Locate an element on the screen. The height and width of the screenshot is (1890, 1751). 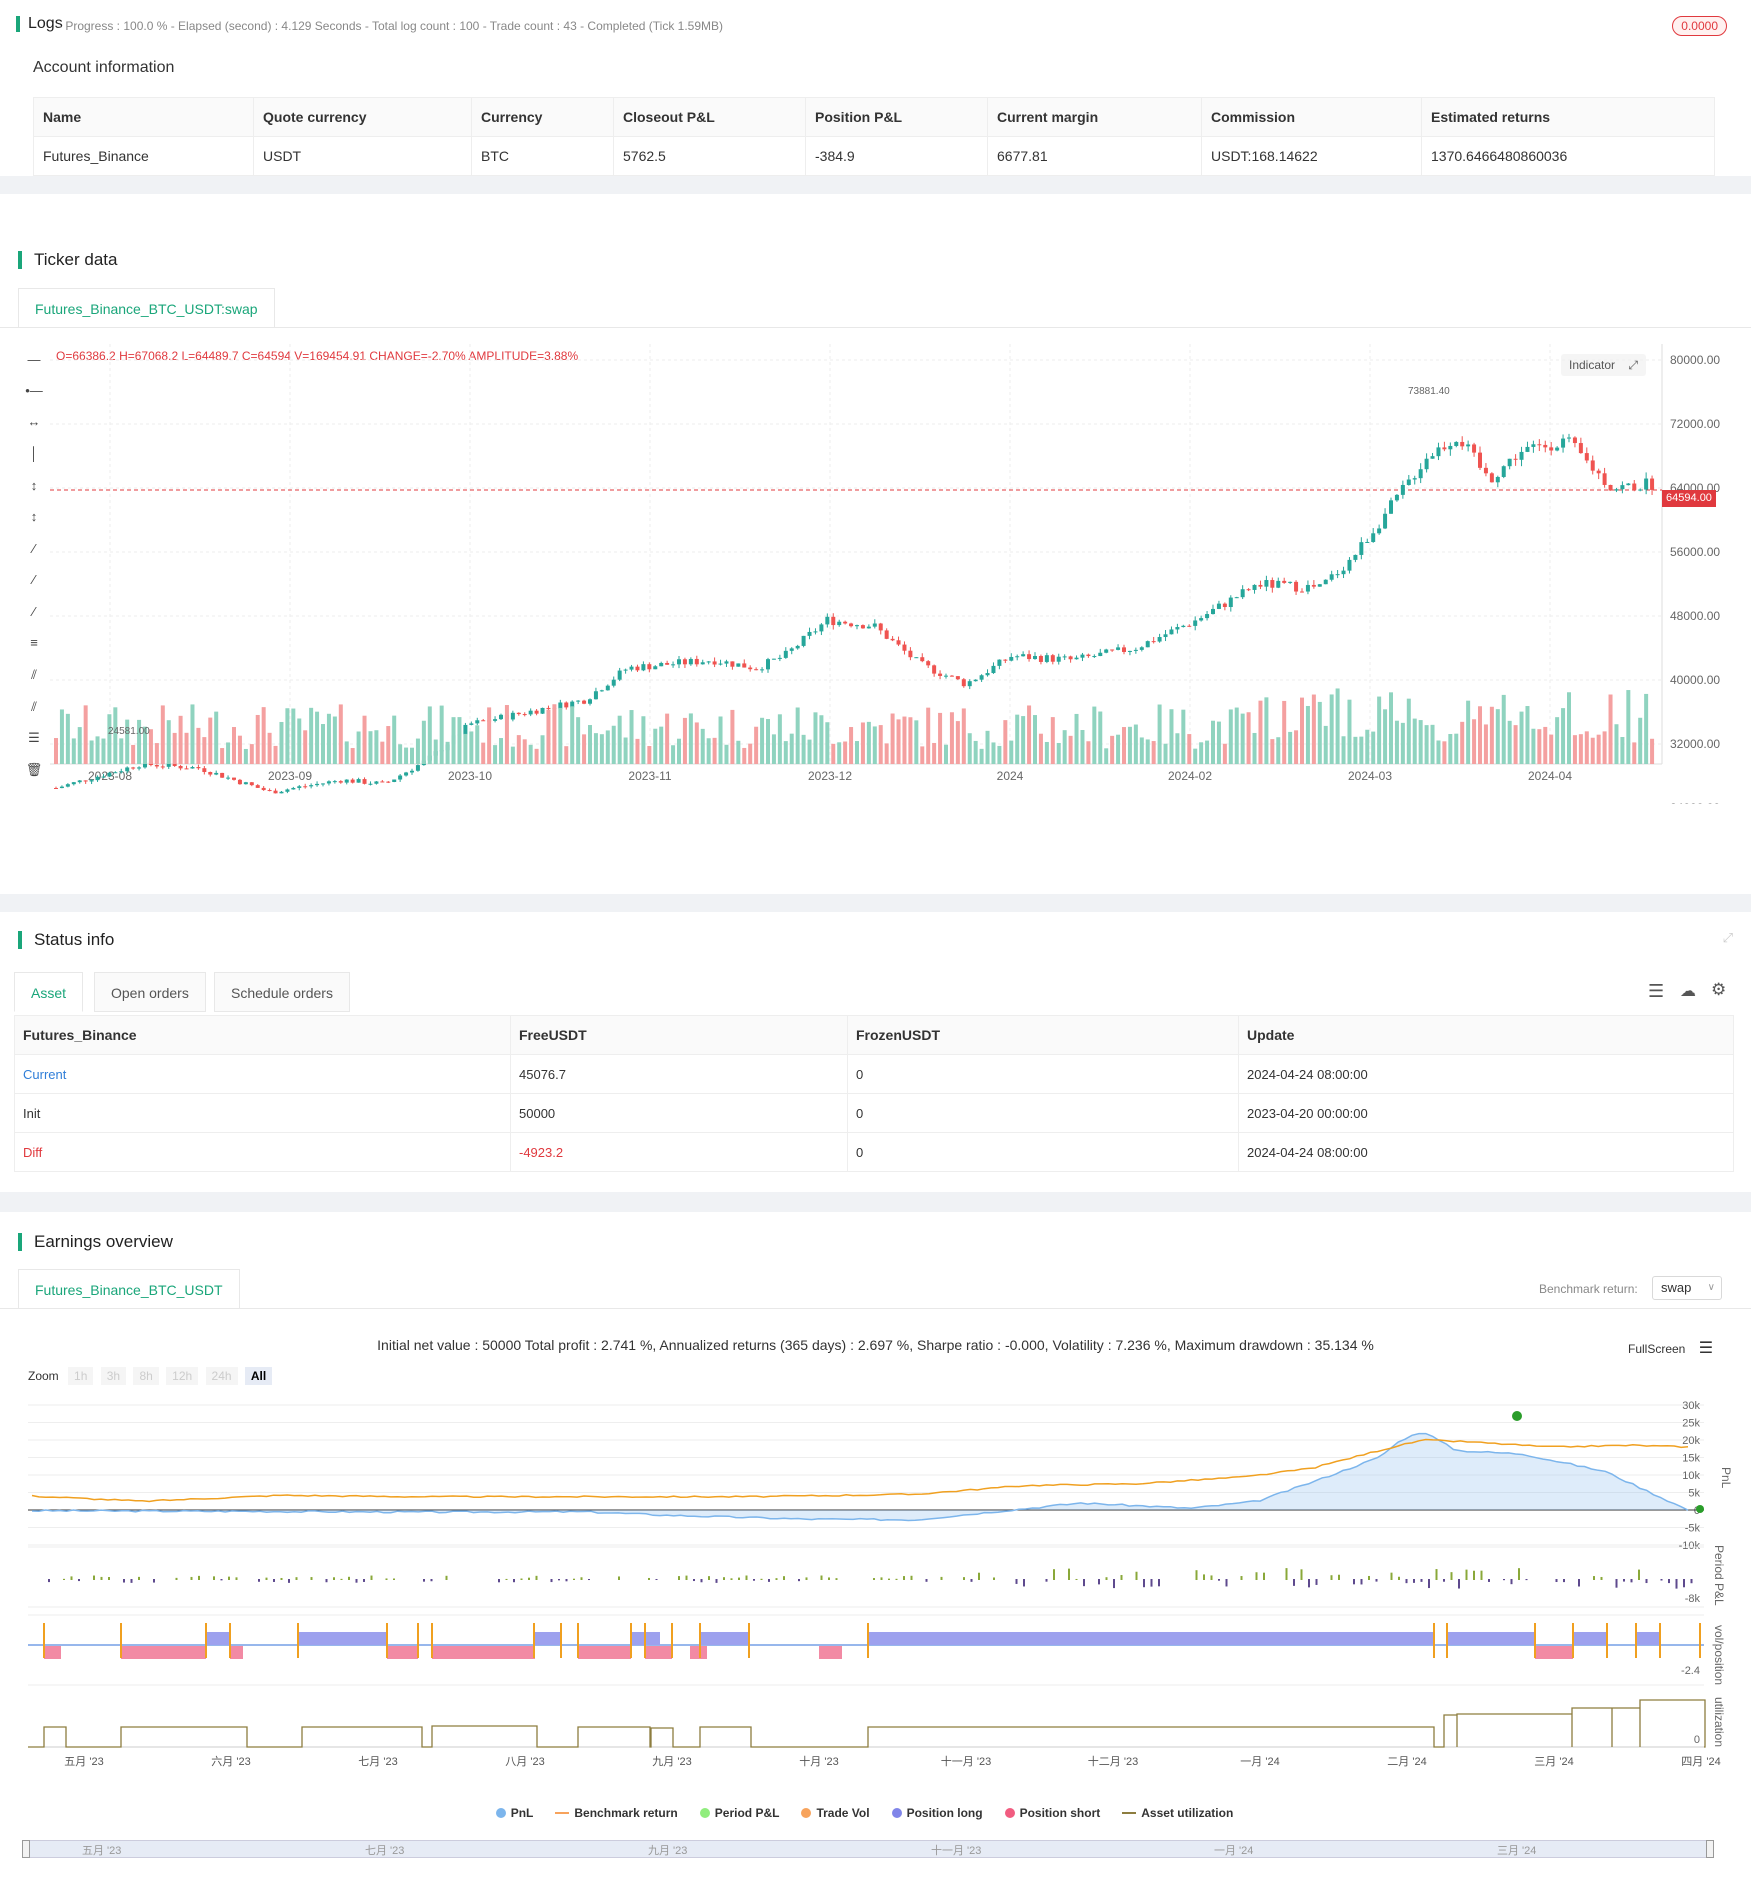
position-short-bar is located at coordinates (52, 1652).